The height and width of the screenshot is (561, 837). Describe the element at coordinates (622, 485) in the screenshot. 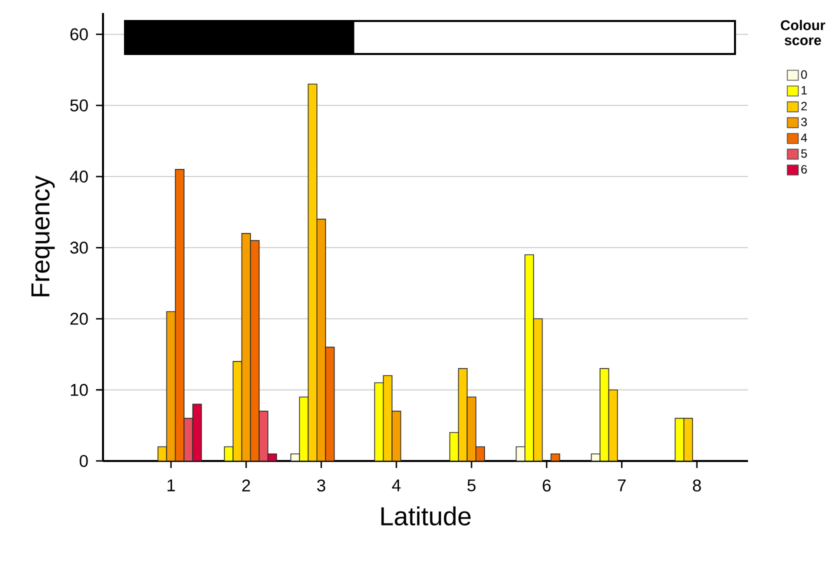

I see `x-tick-label: 7` at that location.